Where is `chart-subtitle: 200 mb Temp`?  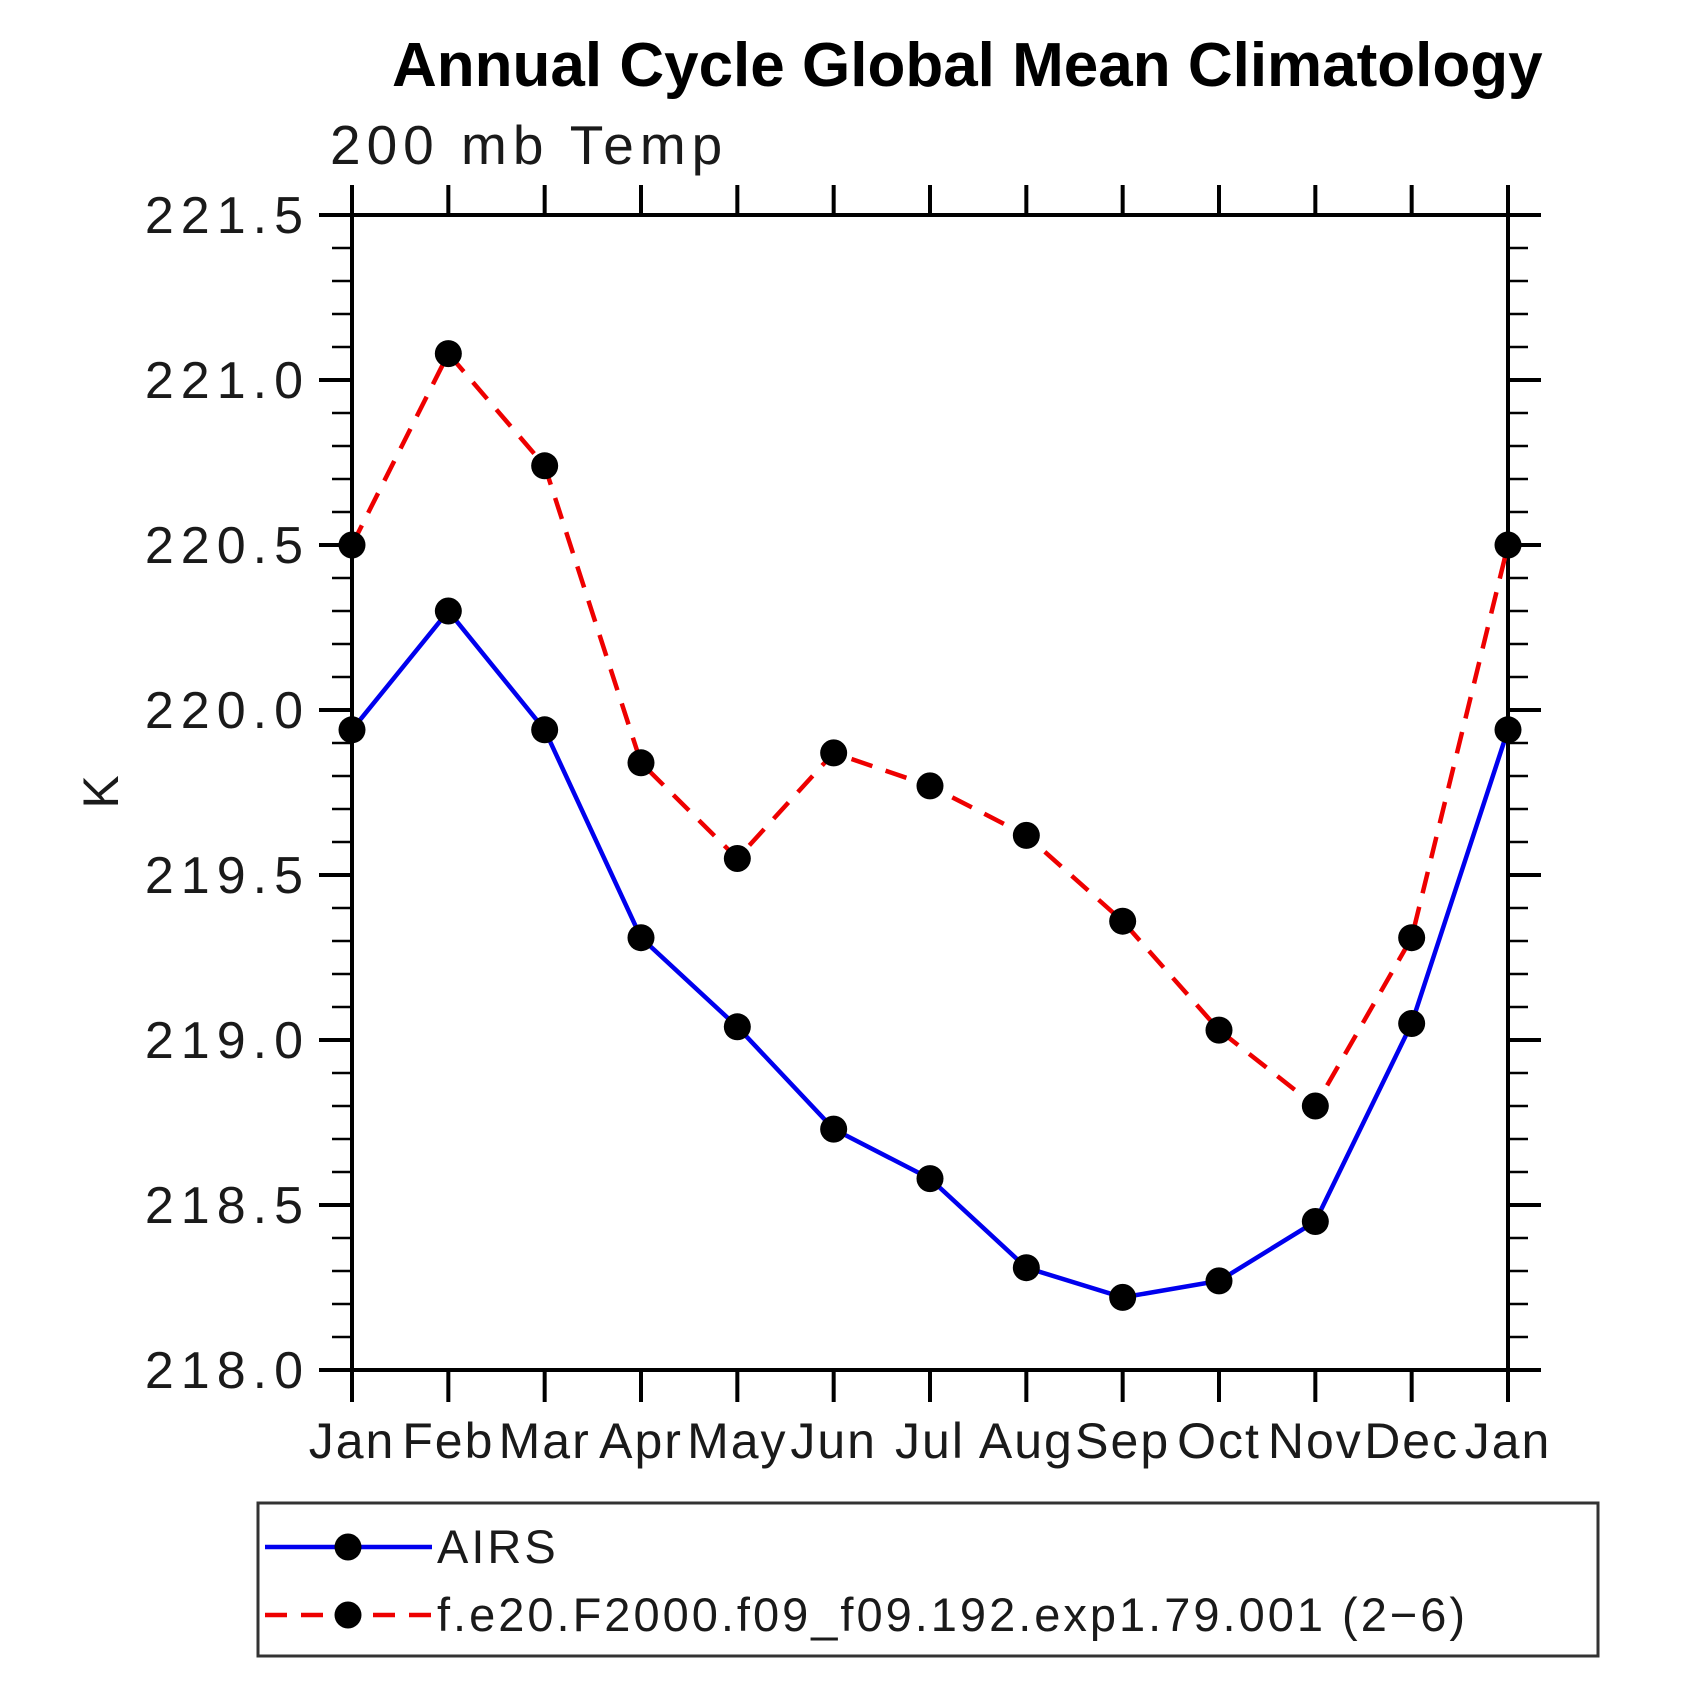
chart-subtitle: 200 mb Temp is located at coordinates (529, 145).